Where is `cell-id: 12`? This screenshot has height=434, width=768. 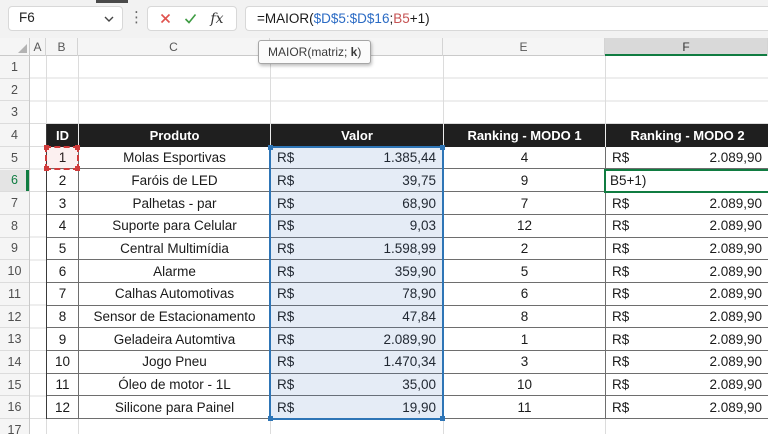 cell-id: 12 is located at coordinates (63, 408).